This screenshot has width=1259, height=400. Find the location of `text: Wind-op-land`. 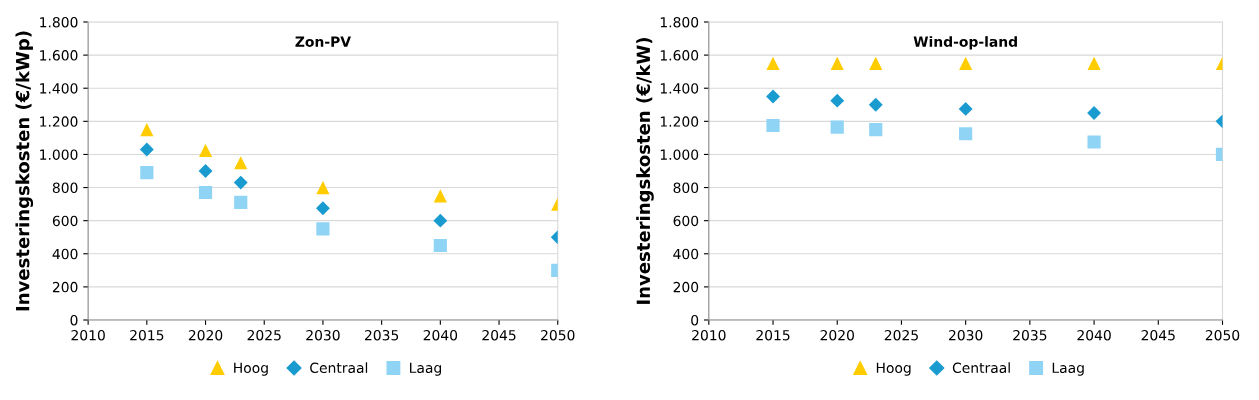

text: Wind-op-land is located at coordinates (965, 43).